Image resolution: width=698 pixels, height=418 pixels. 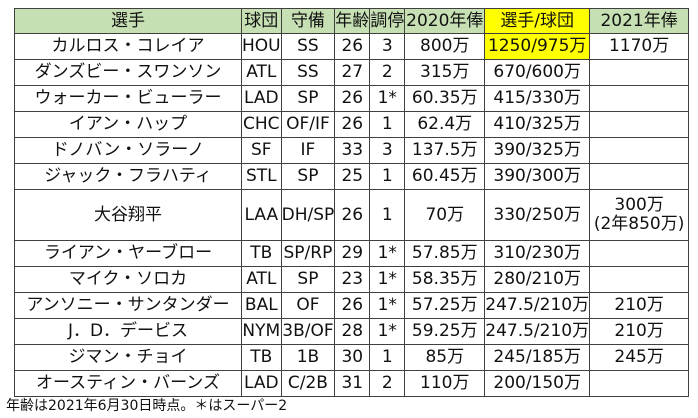 What do you see at coordinates (445, 357) in the screenshot?
I see `salary-2020: 85万` at bounding box center [445, 357].